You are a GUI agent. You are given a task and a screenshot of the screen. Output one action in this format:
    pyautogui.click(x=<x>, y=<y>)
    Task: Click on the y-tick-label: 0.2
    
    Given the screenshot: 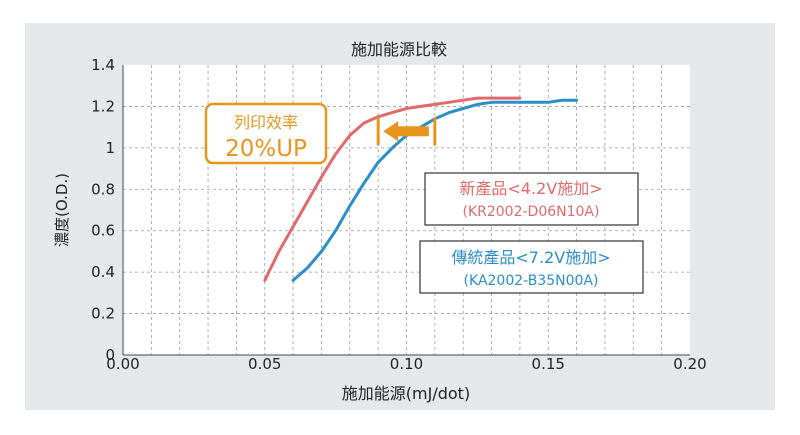 What is the action you would take?
    pyautogui.click(x=103, y=314)
    